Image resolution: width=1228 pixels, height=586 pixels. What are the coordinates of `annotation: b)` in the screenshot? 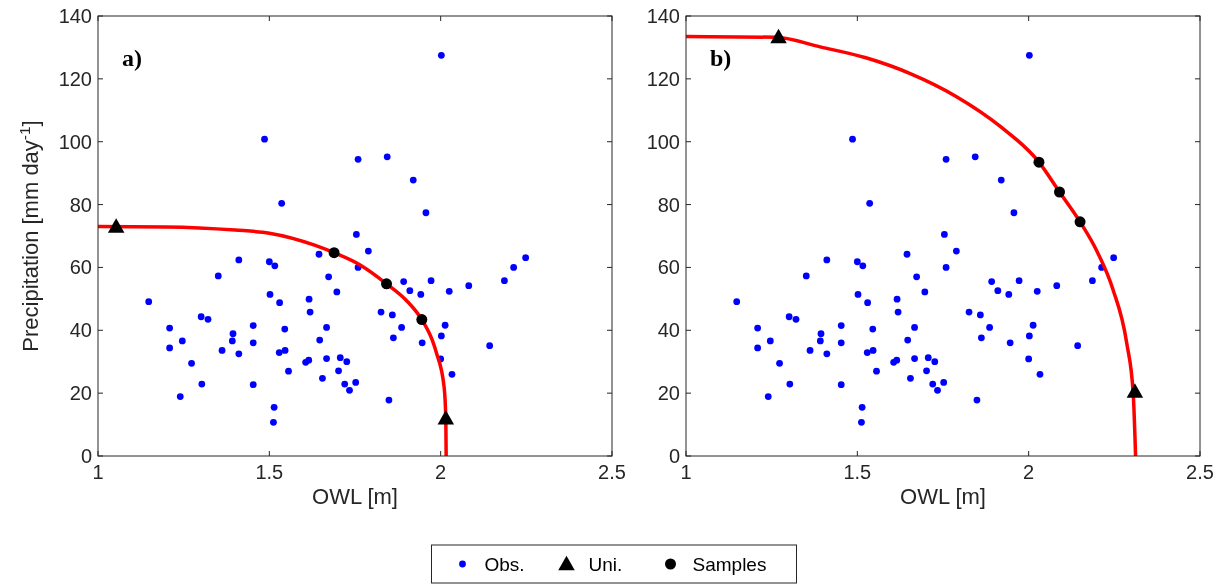 It's located at (721, 58).